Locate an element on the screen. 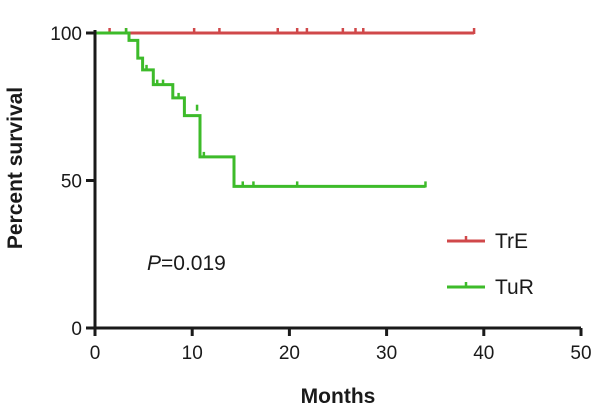 This screenshot has height=413, width=598. x-tick-label: 50 is located at coordinates (580, 353).